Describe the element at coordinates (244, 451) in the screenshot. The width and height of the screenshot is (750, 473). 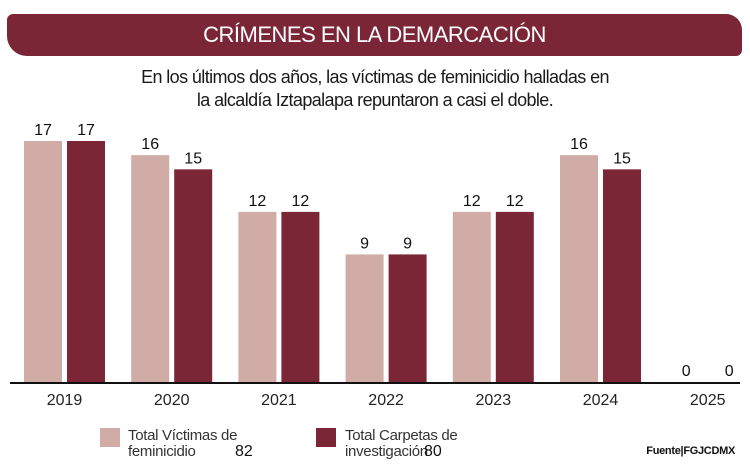
I see `legend-total-victimas: 82` at that location.